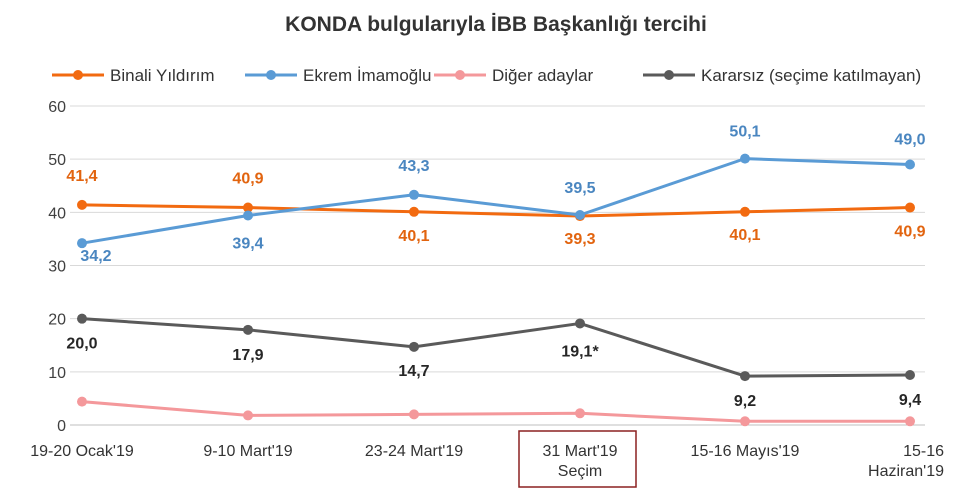  Describe the element at coordinates (413, 166) in the screenshot. I see `data-label: 43,3` at that location.